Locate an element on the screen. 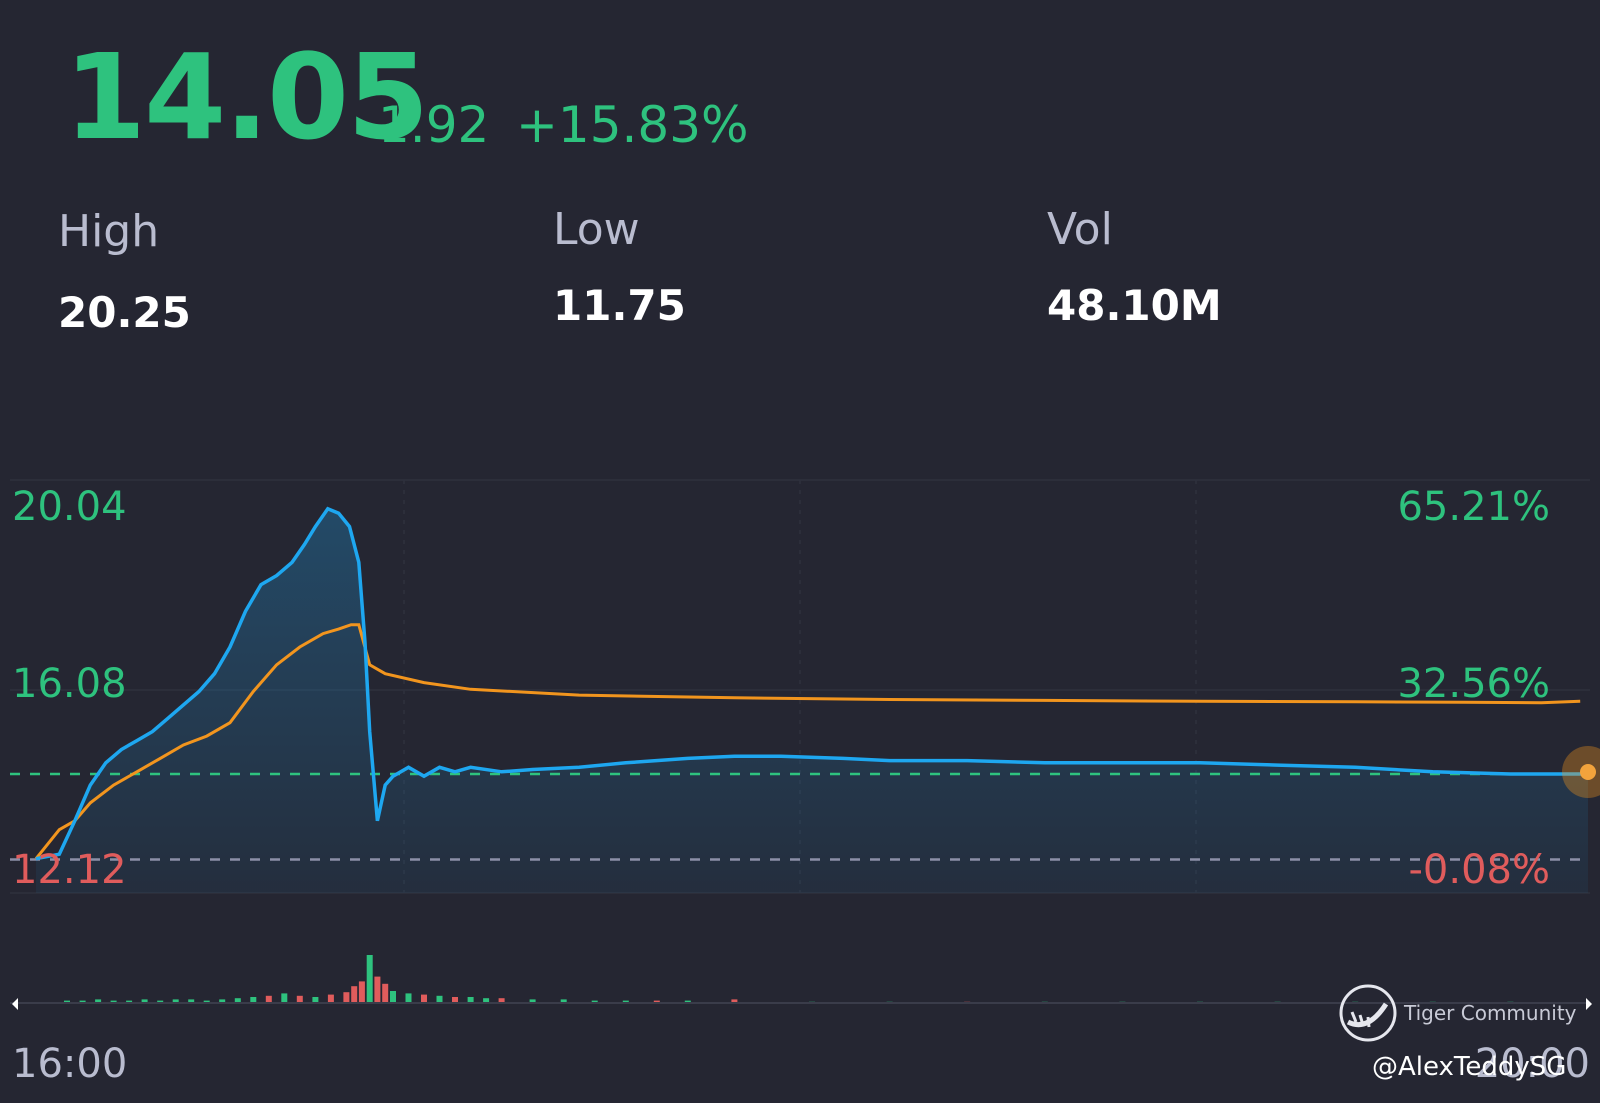  volume-bars is located at coordinates (789, 979).